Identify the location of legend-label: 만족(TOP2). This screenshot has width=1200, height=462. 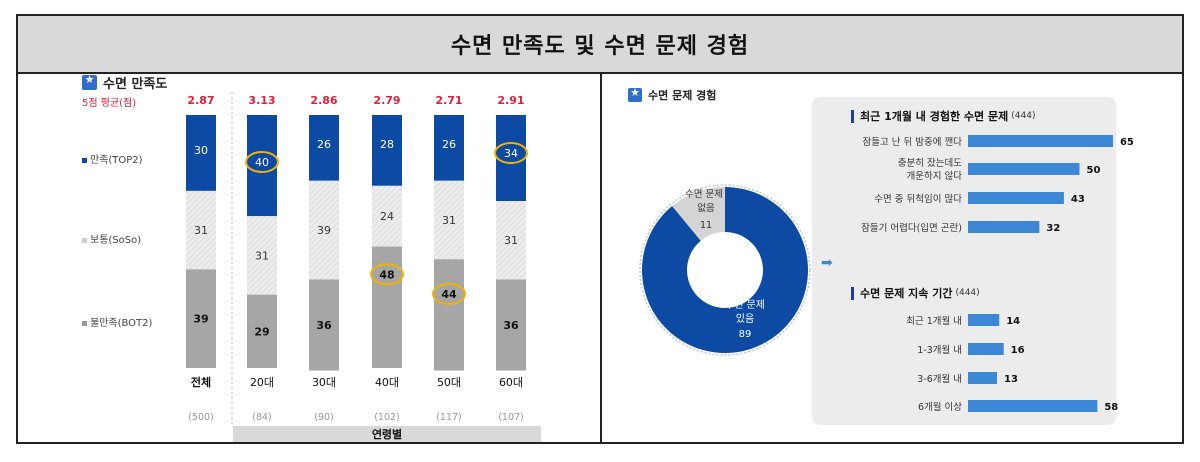
(116, 160).